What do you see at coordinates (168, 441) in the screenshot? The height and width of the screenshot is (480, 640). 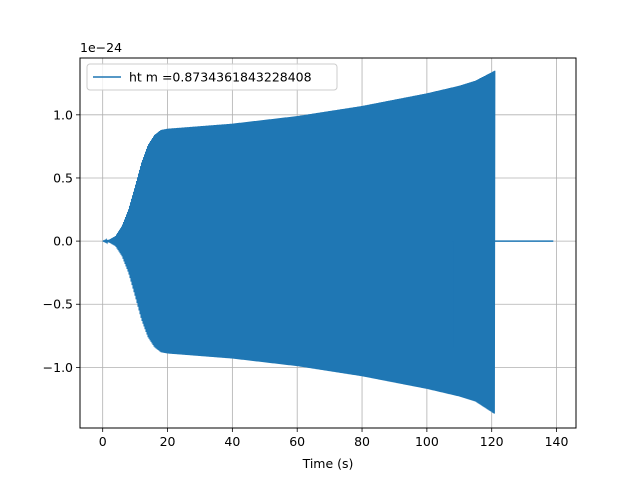 I see `x-tick-label: 20` at bounding box center [168, 441].